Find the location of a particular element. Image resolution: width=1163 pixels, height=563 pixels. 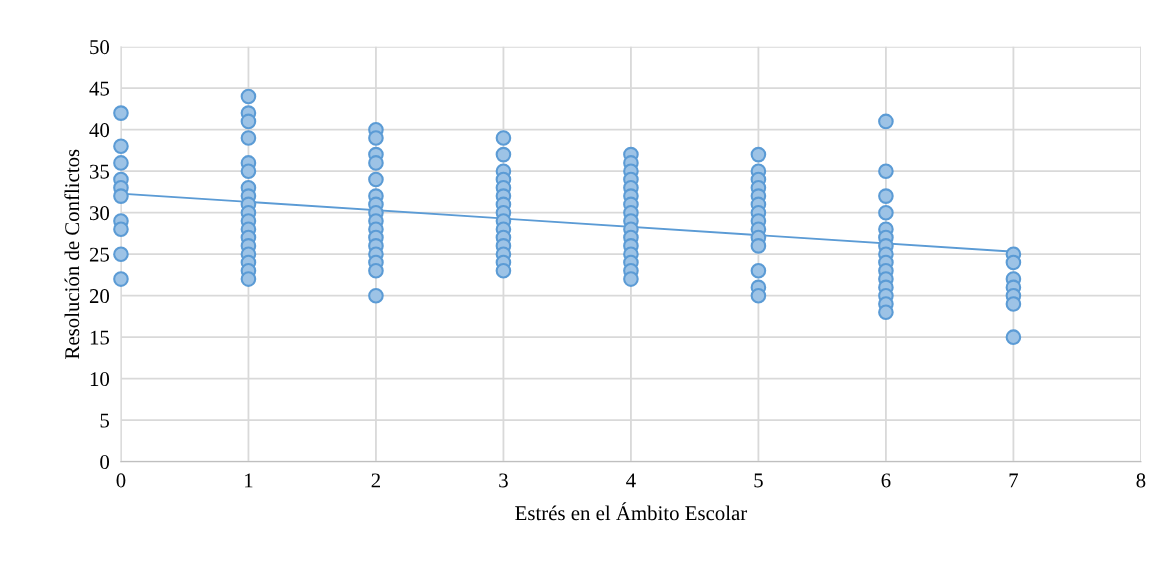

y-tick-label: 0 is located at coordinates (105, 462).